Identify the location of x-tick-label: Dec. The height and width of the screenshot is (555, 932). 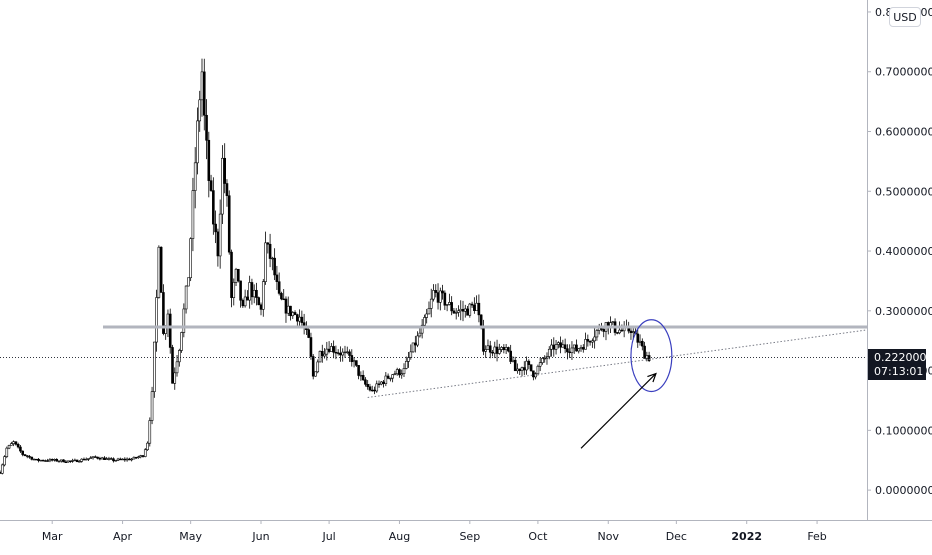
(676, 536).